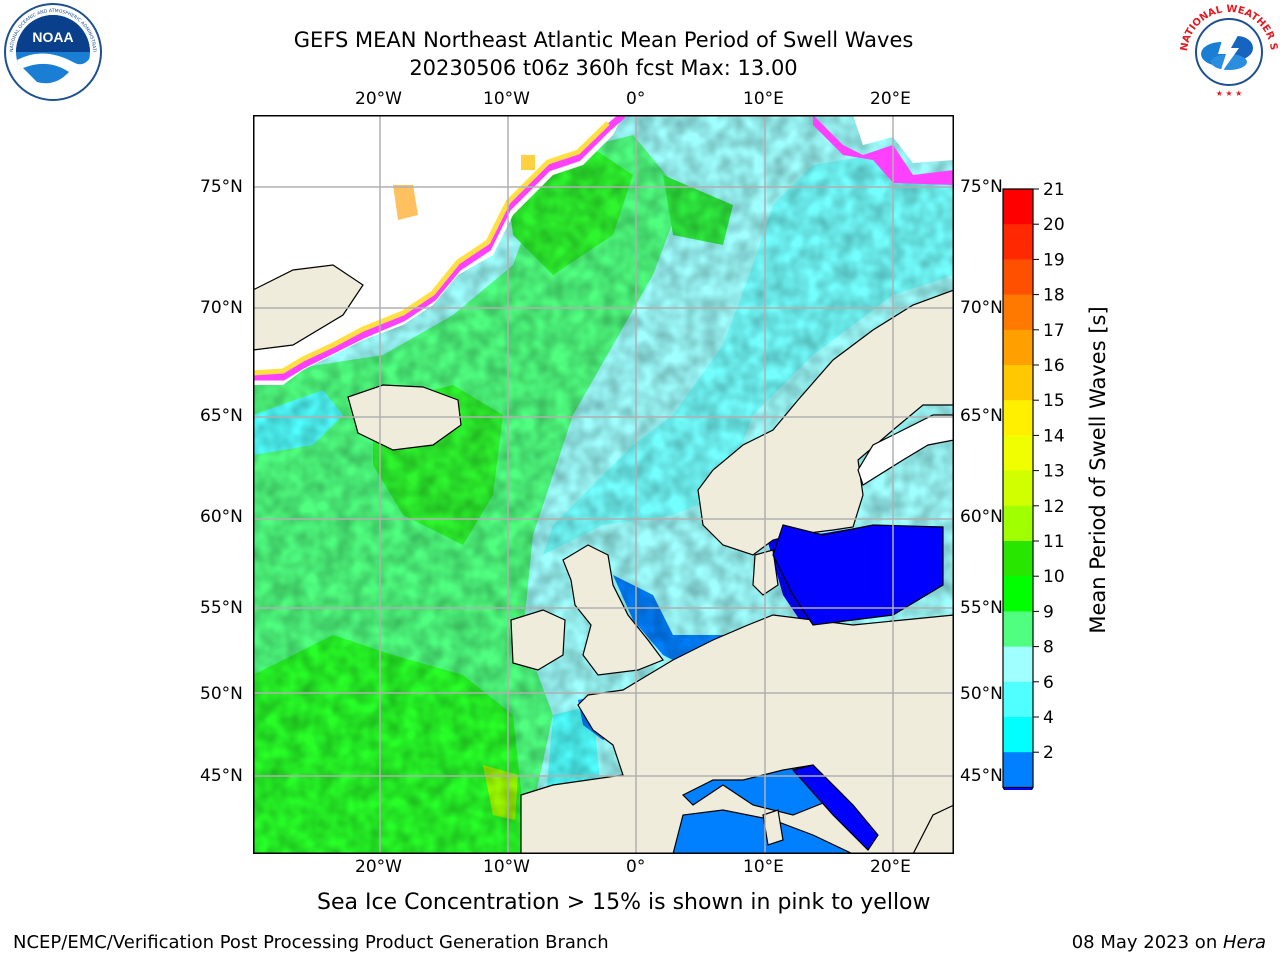 Image resolution: width=1280 pixels, height=960 pixels. Describe the element at coordinates (1054, 296) in the screenshot. I see `colorbar-tick-label: 18` at that location.